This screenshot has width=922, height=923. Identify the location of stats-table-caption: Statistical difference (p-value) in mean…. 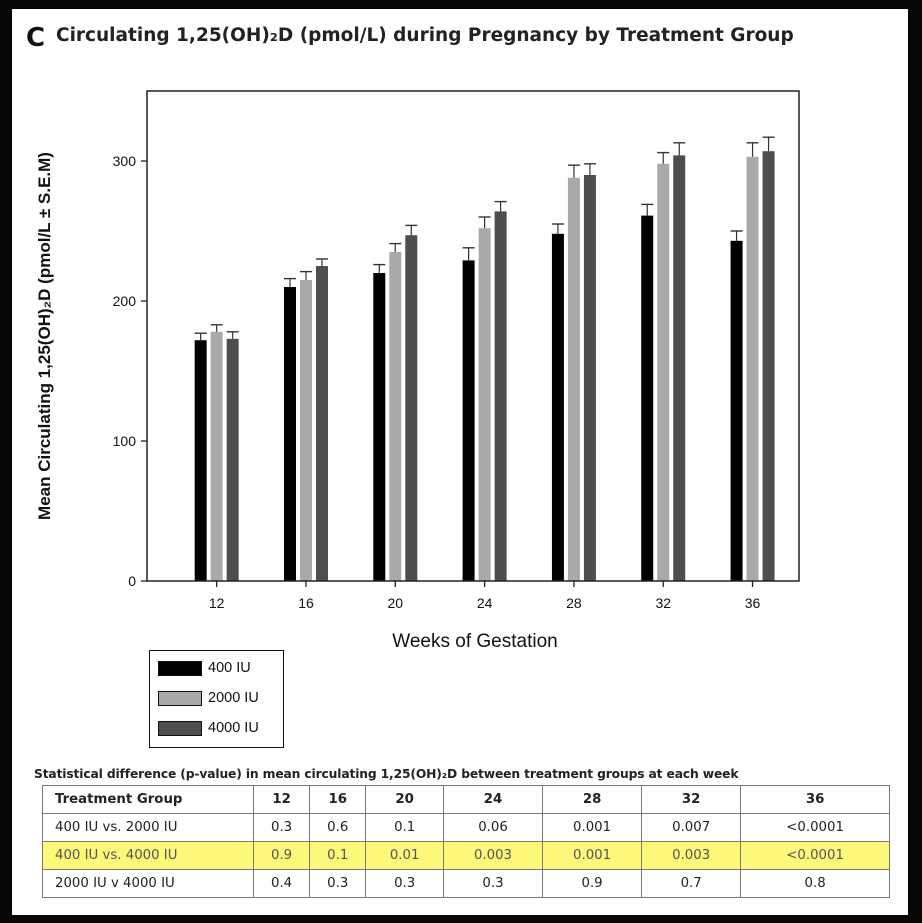
(386, 774).